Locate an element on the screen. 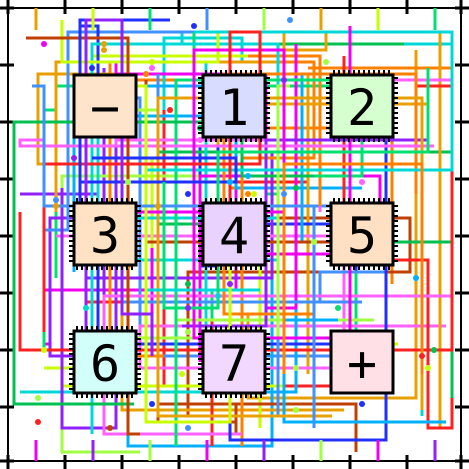 The height and width of the screenshot is (469, 469). chip-symbol: 1 is located at coordinates (234, 108).